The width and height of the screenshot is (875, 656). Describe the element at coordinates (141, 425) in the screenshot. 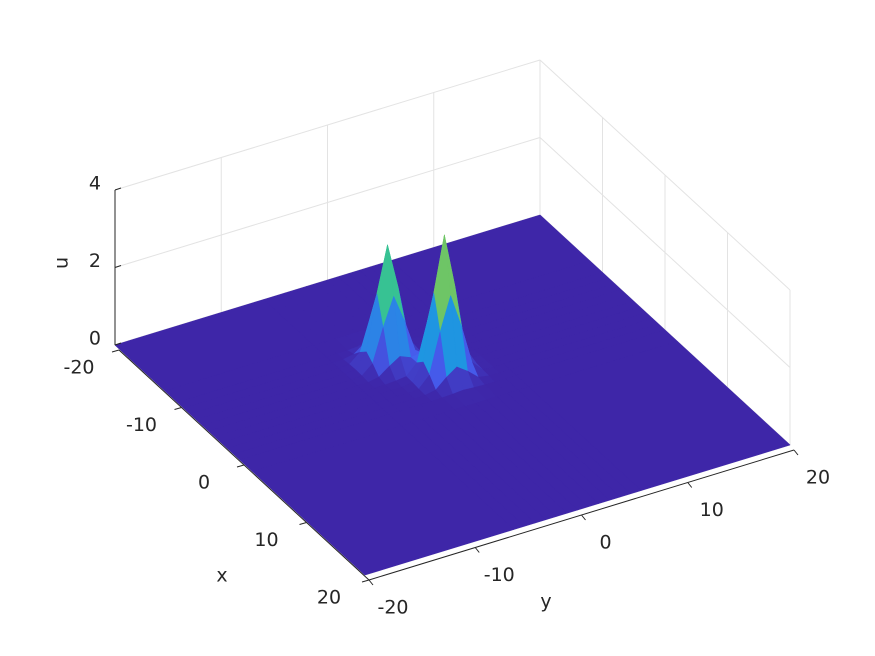

I see `x-tick-label: -10` at that location.